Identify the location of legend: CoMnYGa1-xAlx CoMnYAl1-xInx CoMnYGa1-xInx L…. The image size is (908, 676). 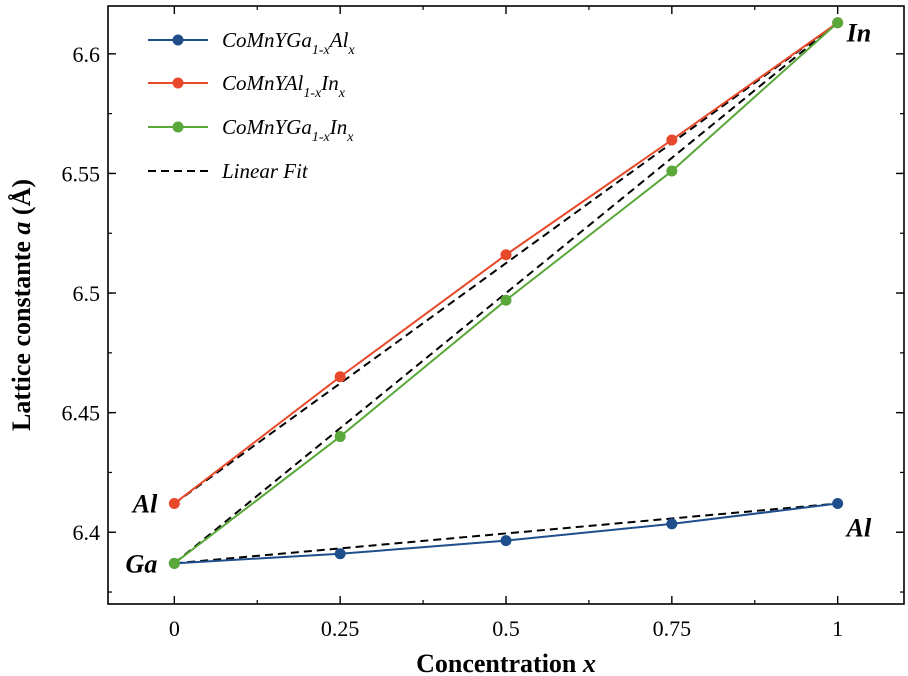
(251, 105).